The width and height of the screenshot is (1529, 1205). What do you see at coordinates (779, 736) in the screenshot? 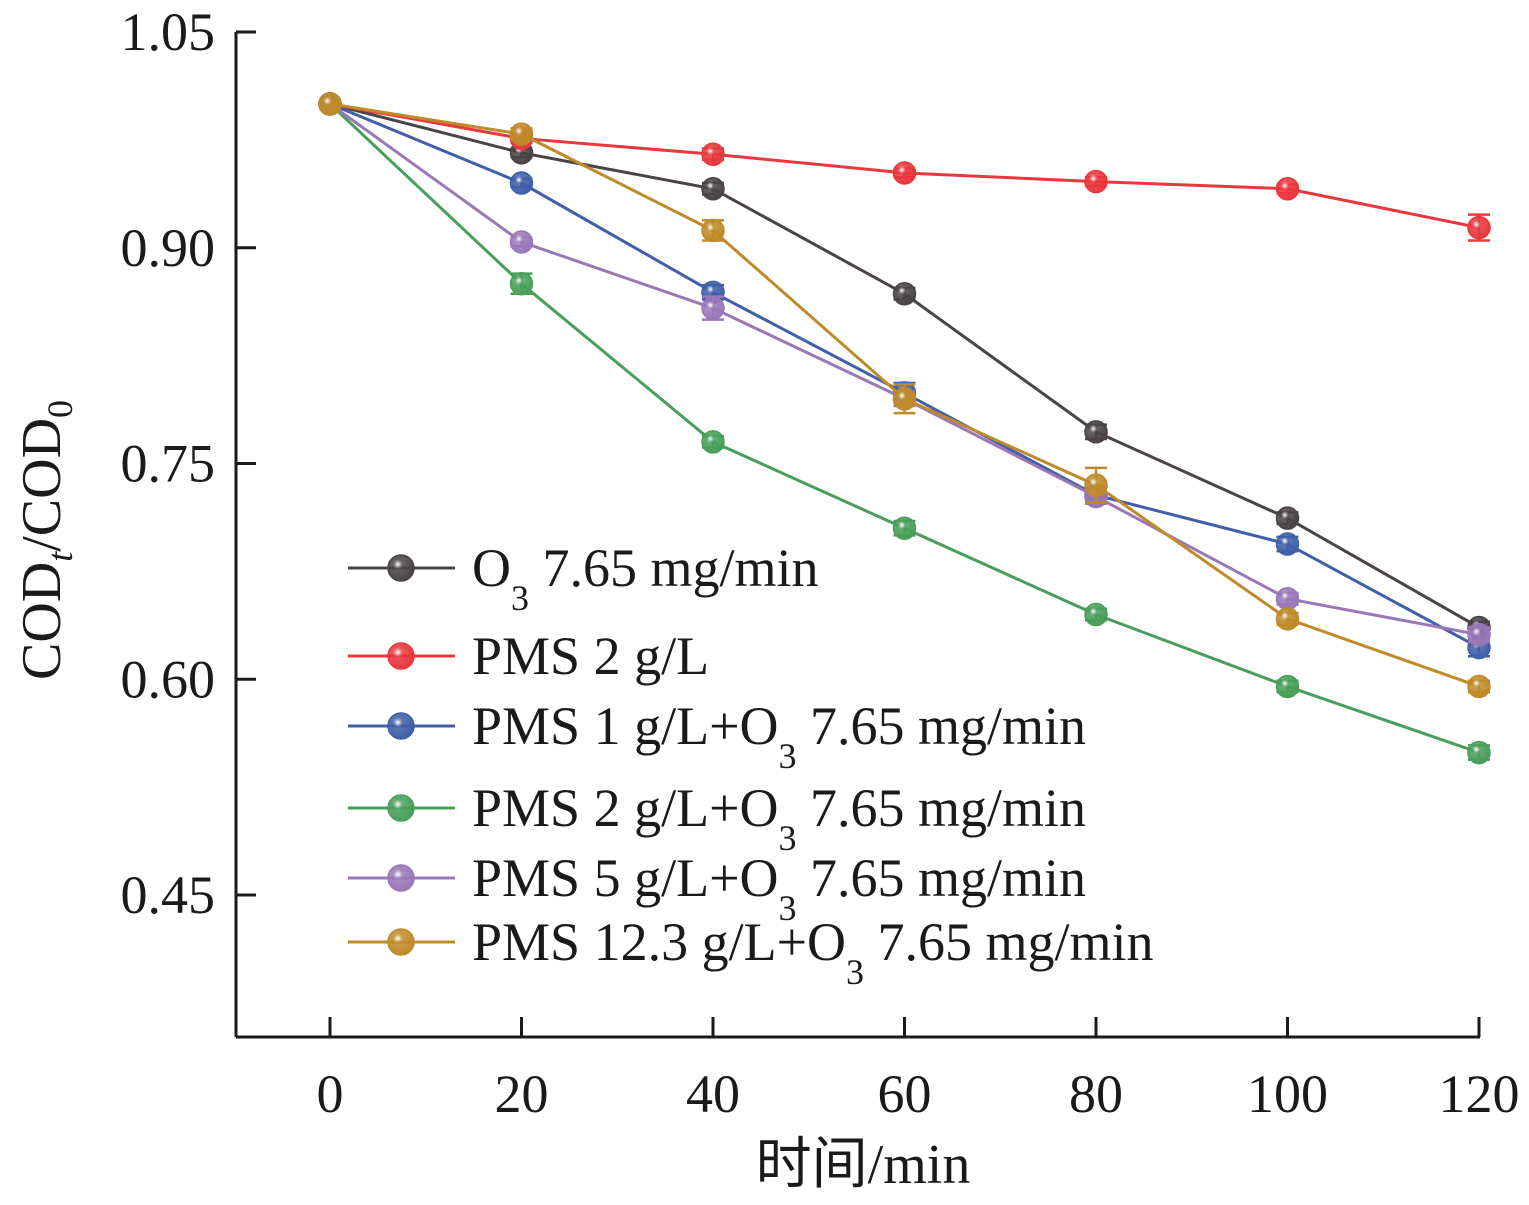
I see `legend-label: PMS 1 g/L+O3 7.65 mg/min` at bounding box center [779, 736].